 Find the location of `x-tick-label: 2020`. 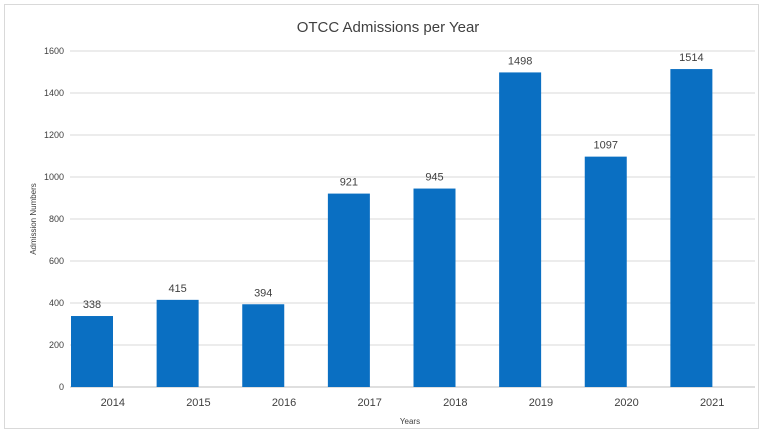

x-tick-label: 2020 is located at coordinates (626, 403).